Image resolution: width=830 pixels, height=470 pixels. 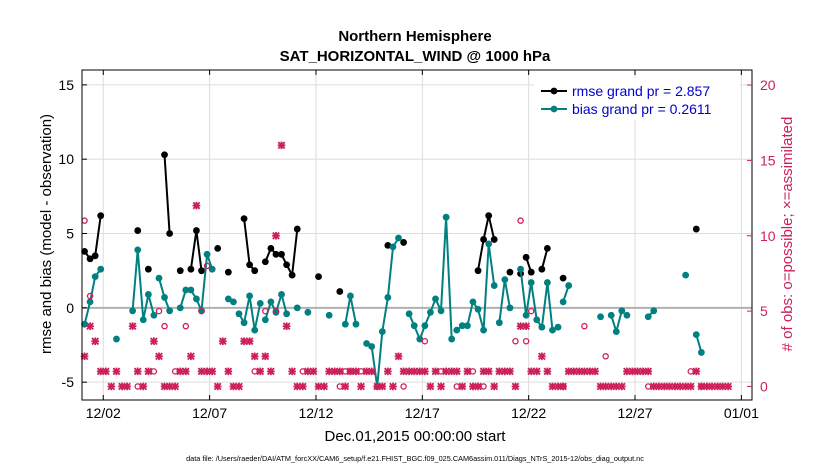 What do you see at coordinates (143, 284) in the screenshot?
I see `bias-line` at bounding box center [143, 284].